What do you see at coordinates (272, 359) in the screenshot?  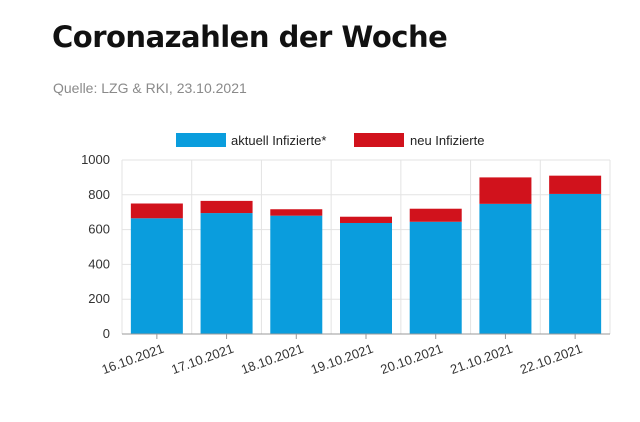 I see `x-tick-label: 18.10.2021` at bounding box center [272, 359].